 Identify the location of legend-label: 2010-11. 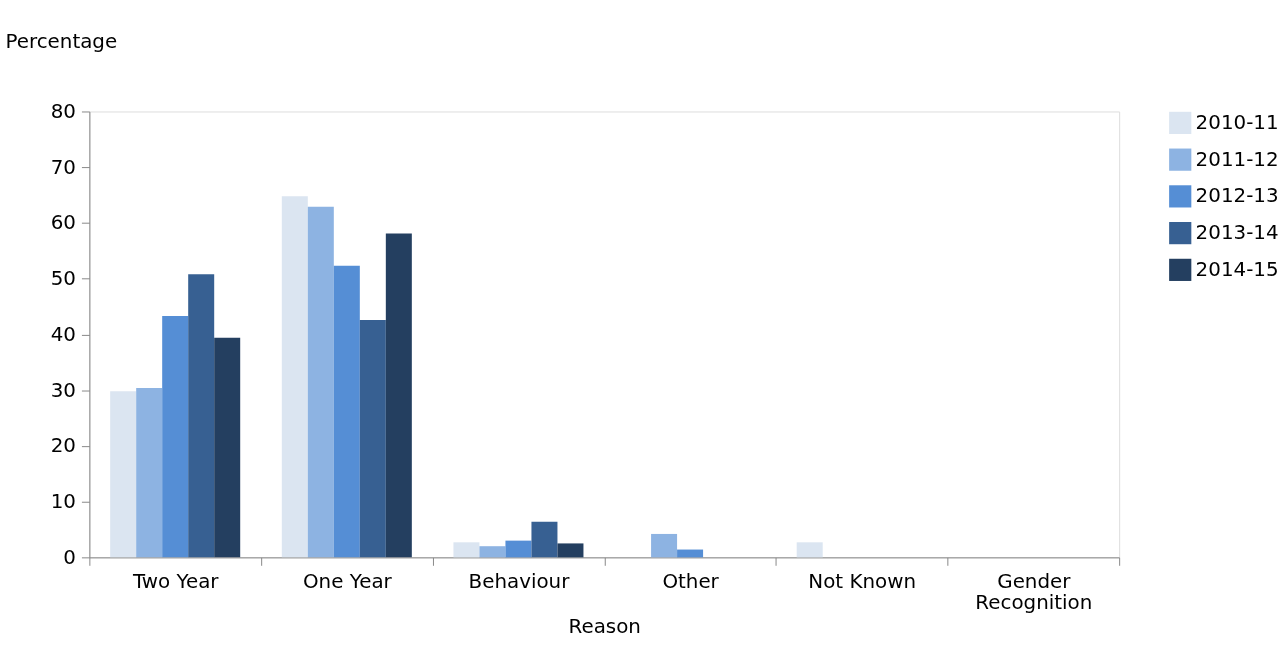
(1237, 122).